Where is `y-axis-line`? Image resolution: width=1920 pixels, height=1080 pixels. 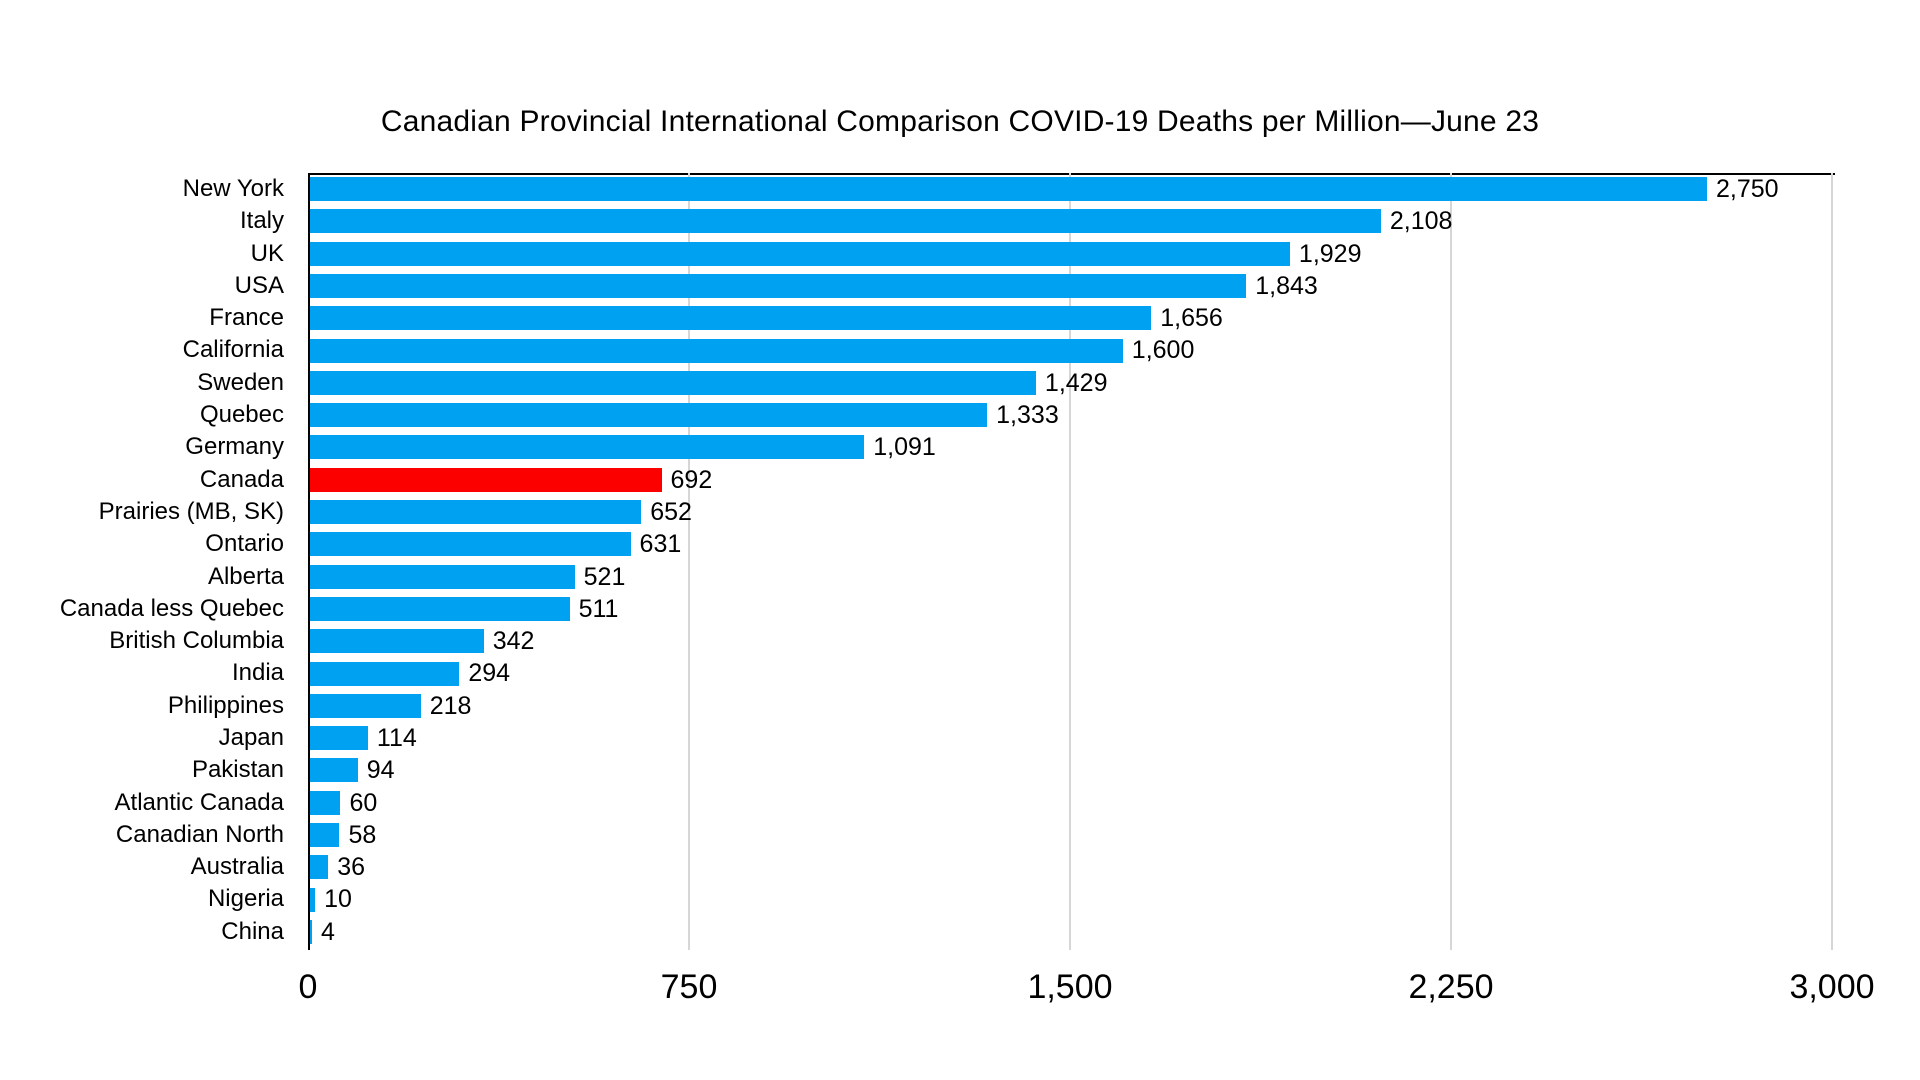
y-axis-line is located at coordinates (309, 561).